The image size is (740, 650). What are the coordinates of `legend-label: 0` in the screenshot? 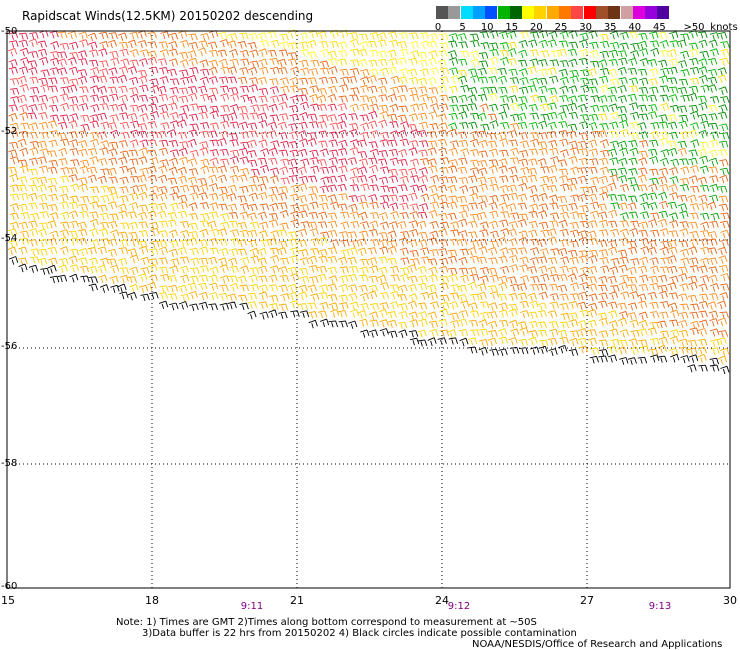 It's located at (438, 27).